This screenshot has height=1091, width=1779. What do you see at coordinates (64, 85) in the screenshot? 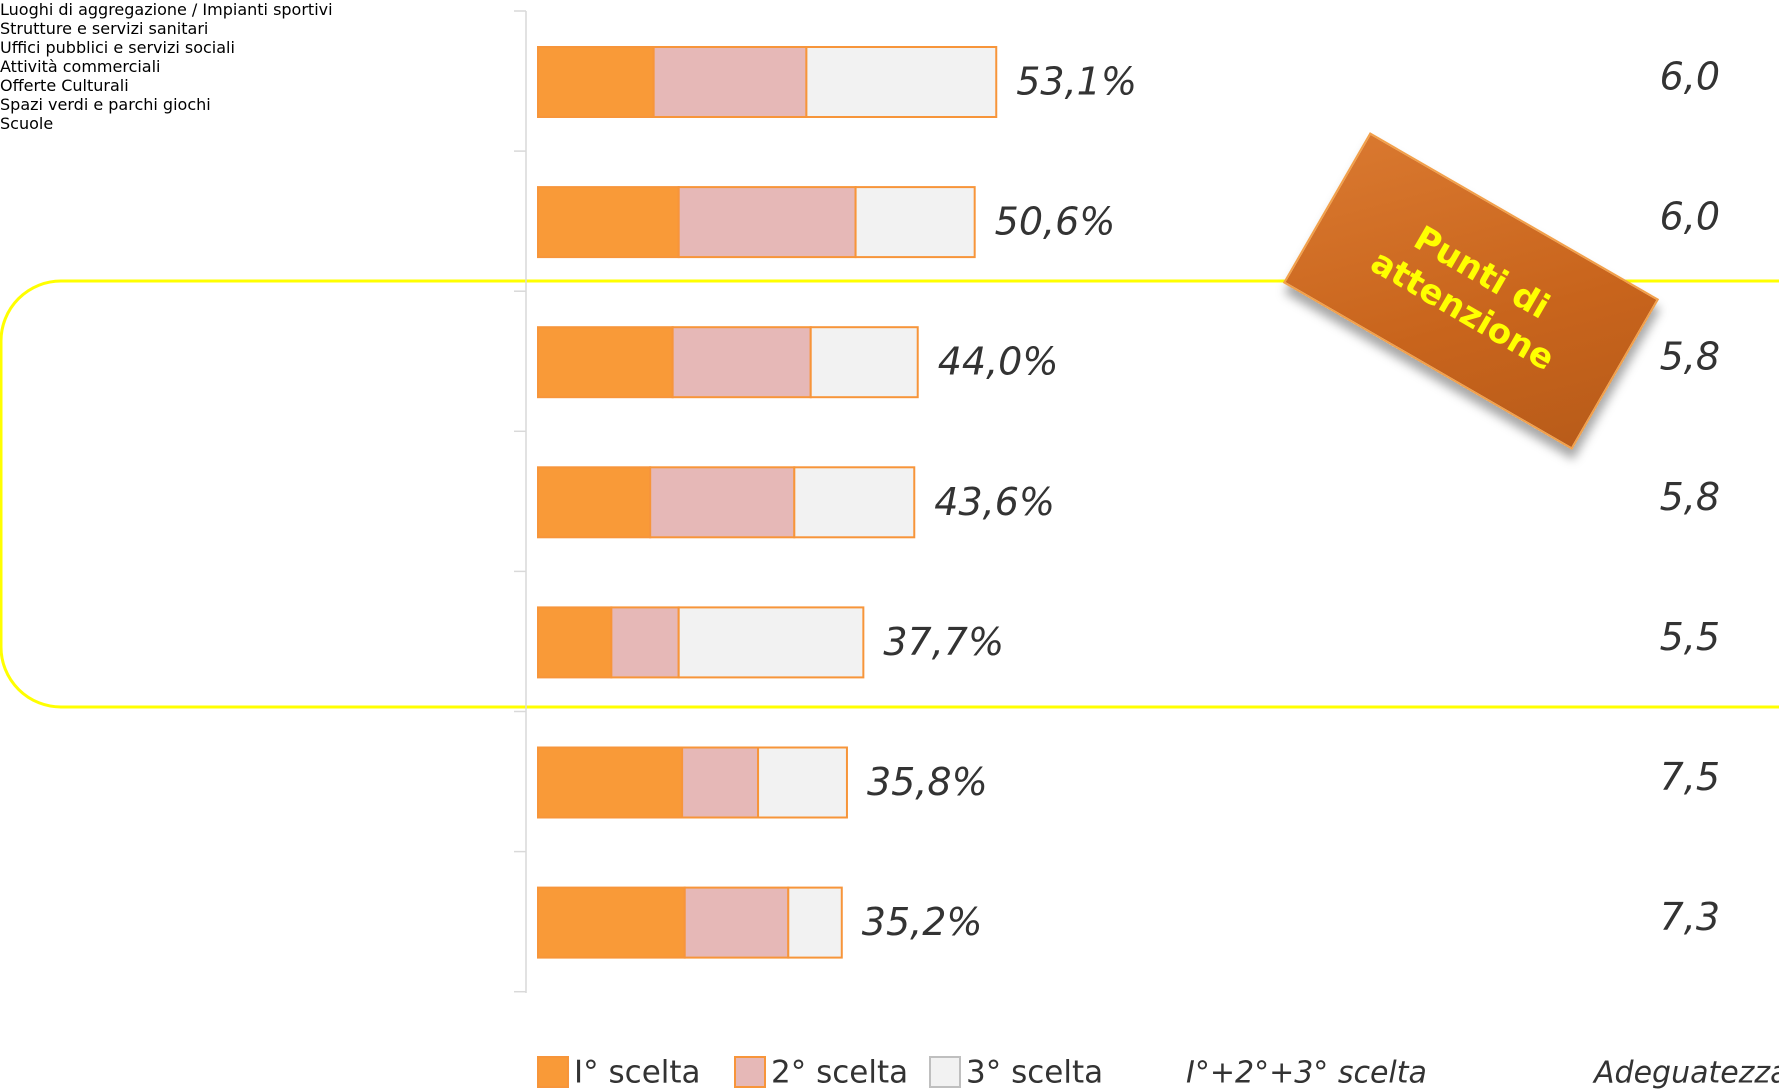
I see `category-label: Offerte Culturali` at bounding box center [64, 85].